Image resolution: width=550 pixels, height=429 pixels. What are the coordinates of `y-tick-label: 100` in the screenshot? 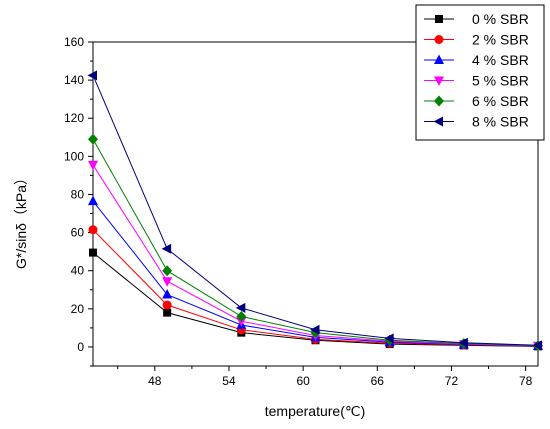 It's located at (74, 156).